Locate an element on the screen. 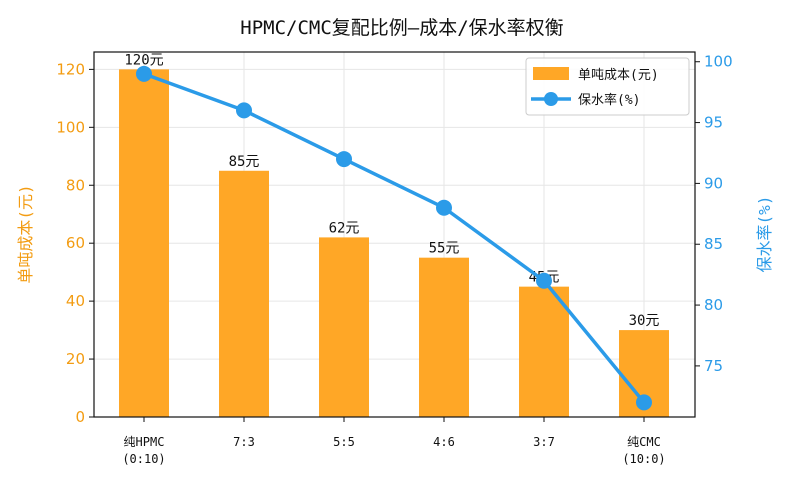  right-tick-label: 100 is located at coordinates (718, 62).